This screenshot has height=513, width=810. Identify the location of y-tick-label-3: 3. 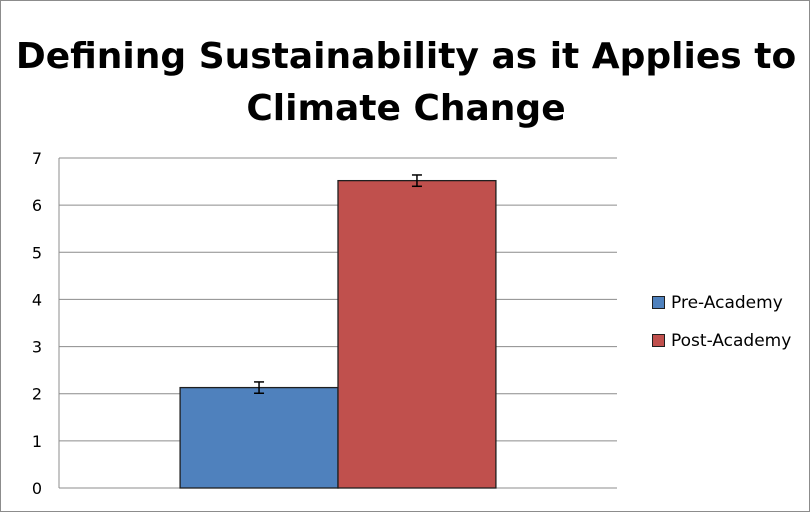
(37, 347).